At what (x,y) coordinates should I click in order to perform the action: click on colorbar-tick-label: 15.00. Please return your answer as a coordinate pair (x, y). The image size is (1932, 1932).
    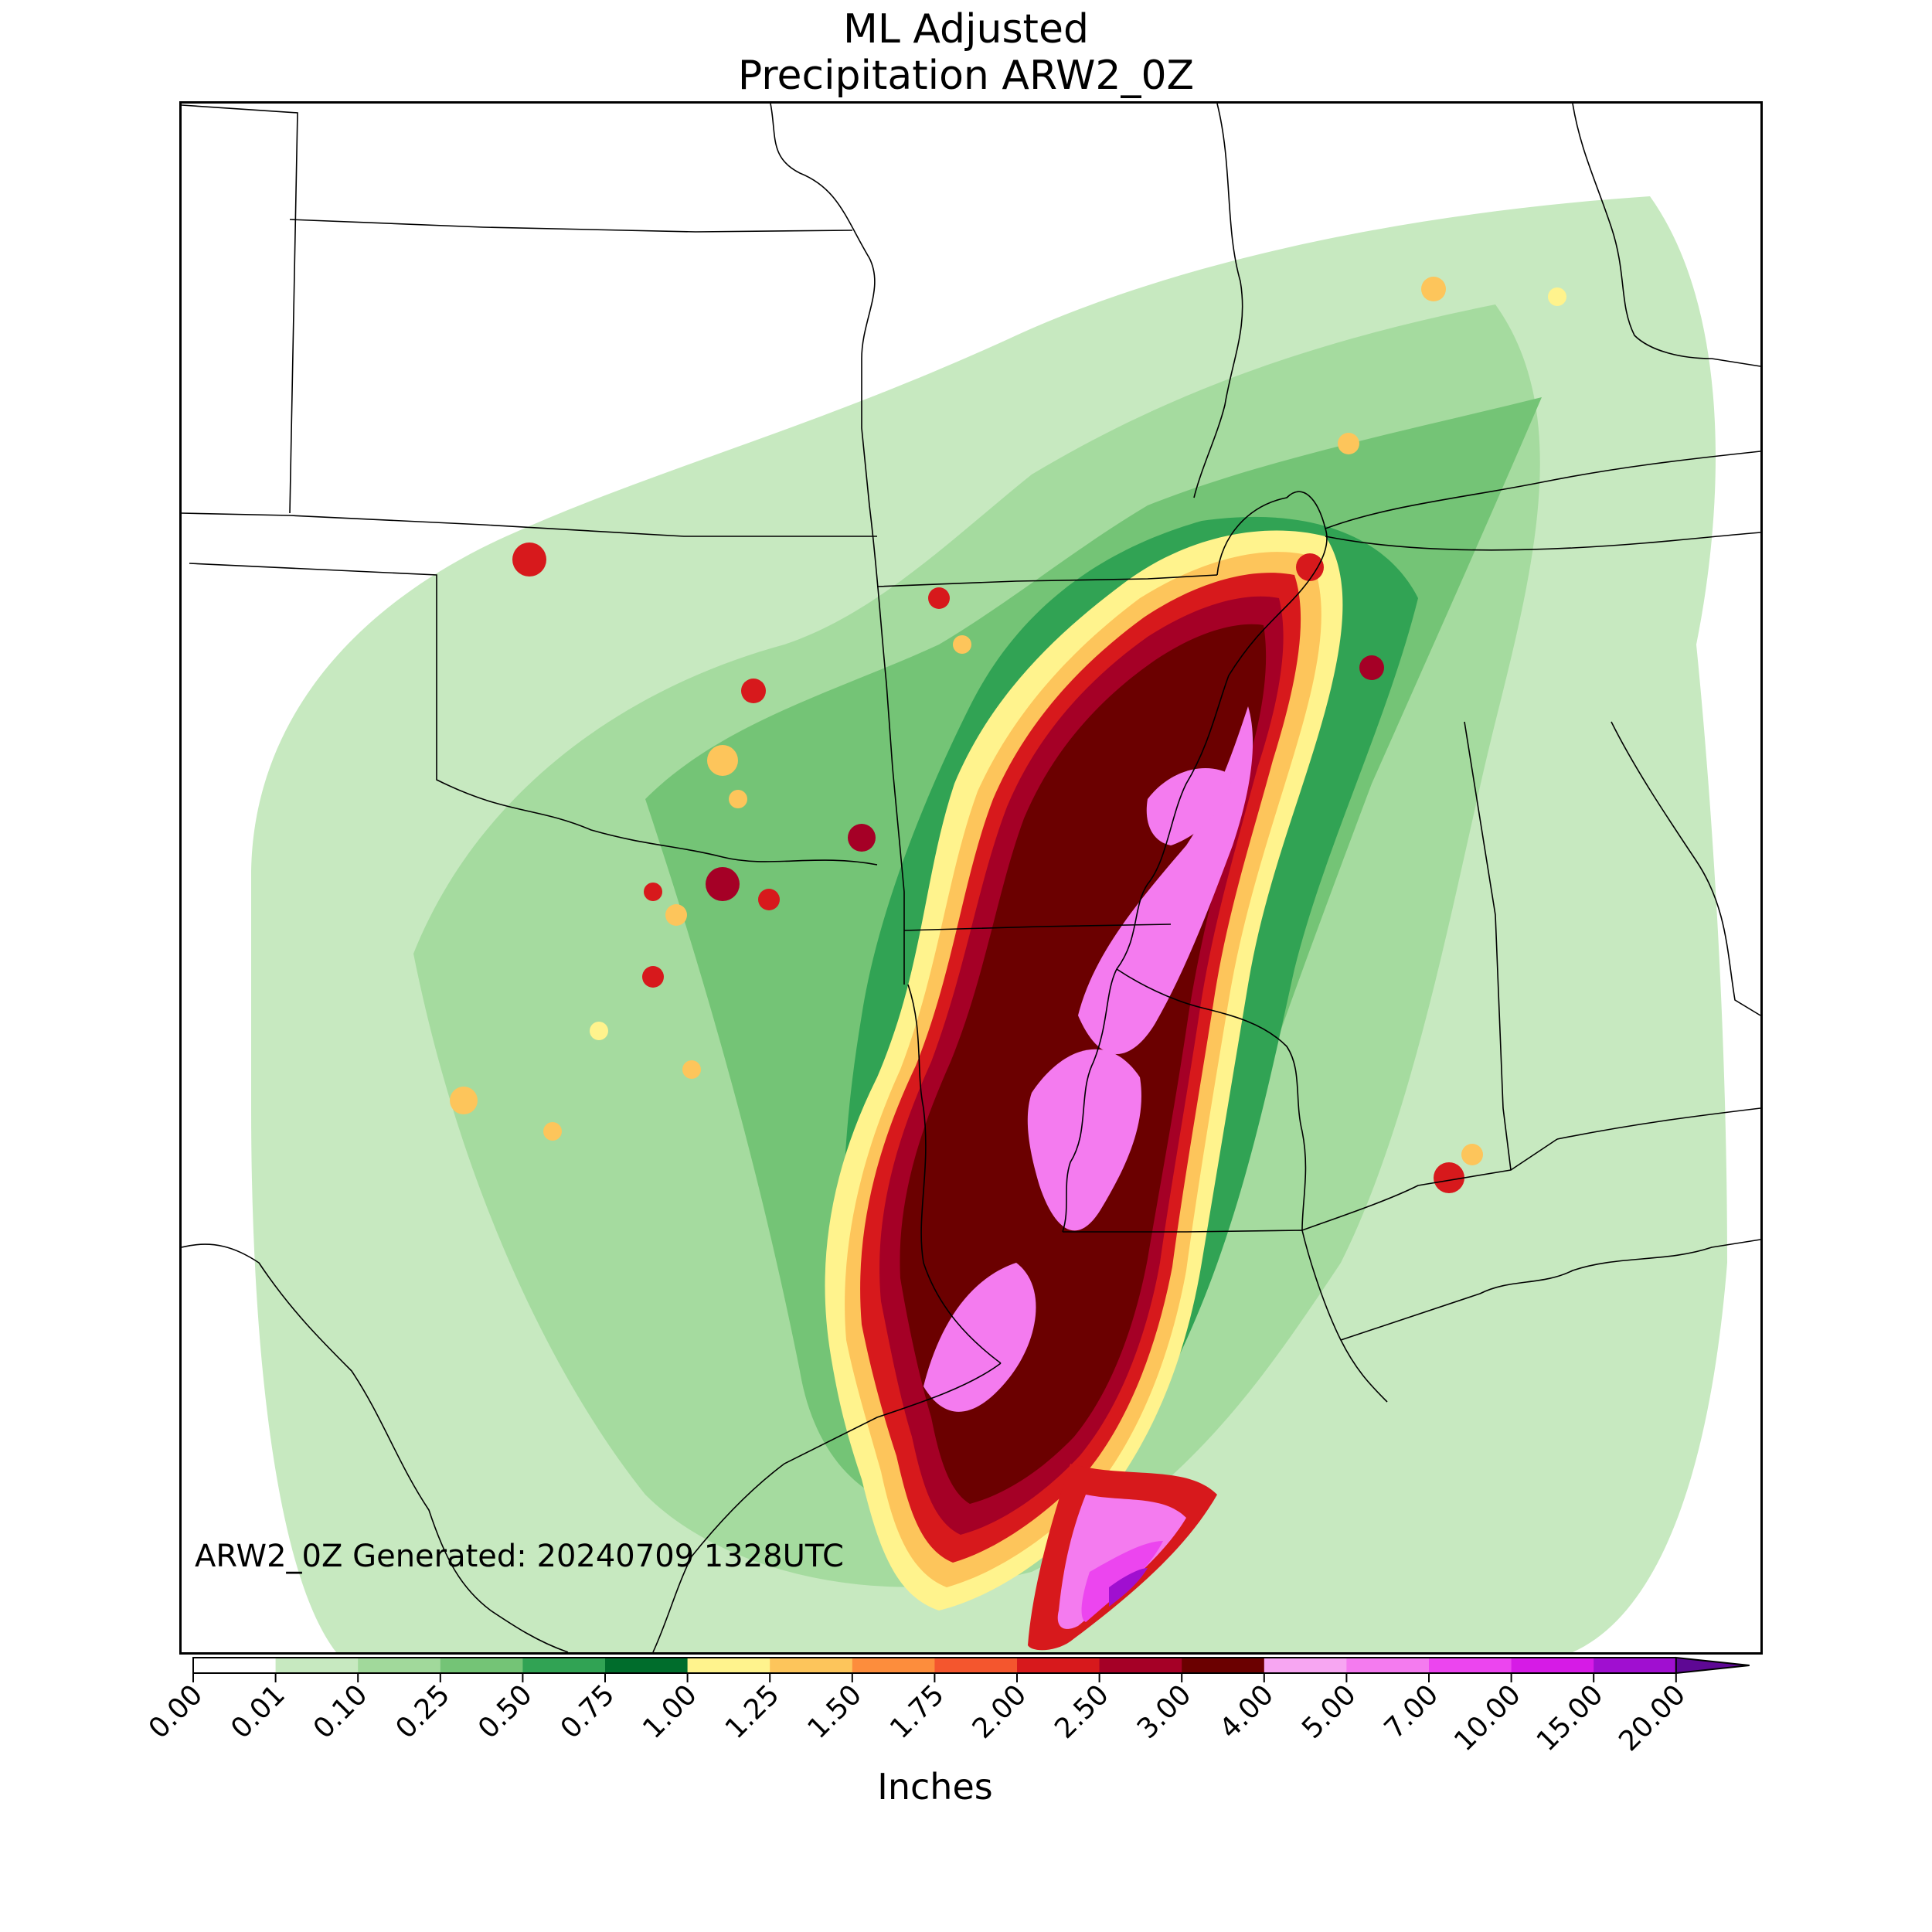
    Looking at the image, I should click on (1570, 1718).